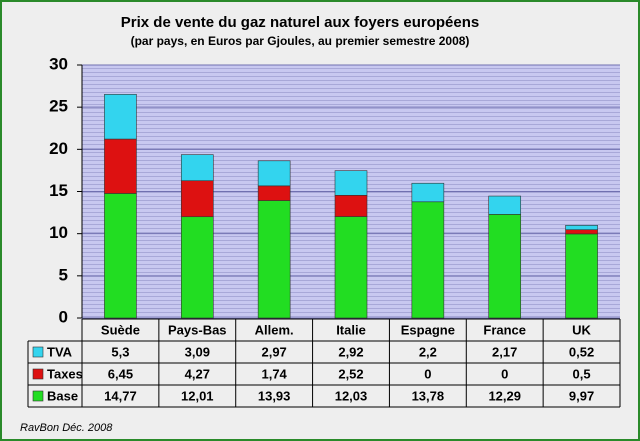 The width and height of the screenshot is (640, 441). I want to click on table-value: 14,77, so click(120, 395).